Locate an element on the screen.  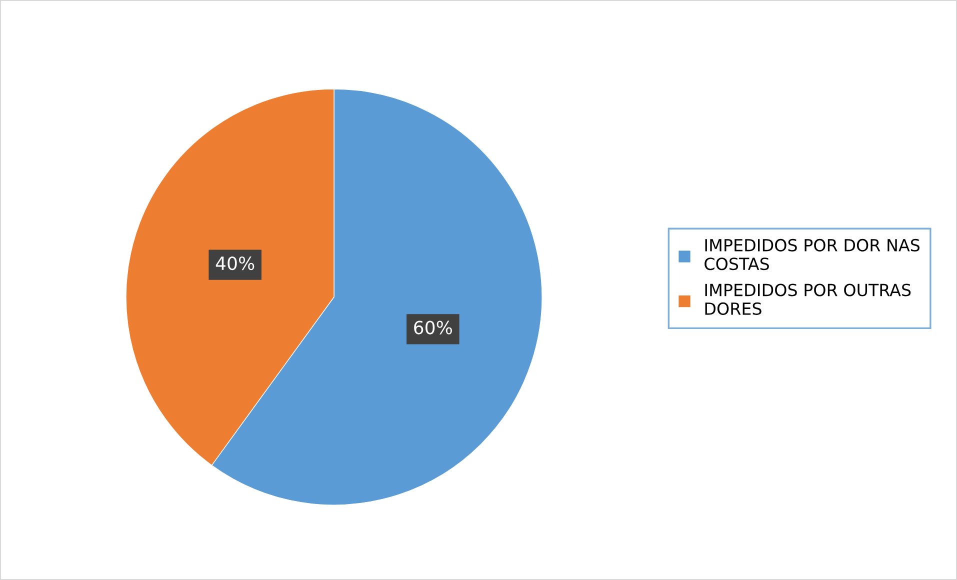
legend-label: IMPEDIDOS POR OUTRAS DORES is located at coordinates (808, 299).